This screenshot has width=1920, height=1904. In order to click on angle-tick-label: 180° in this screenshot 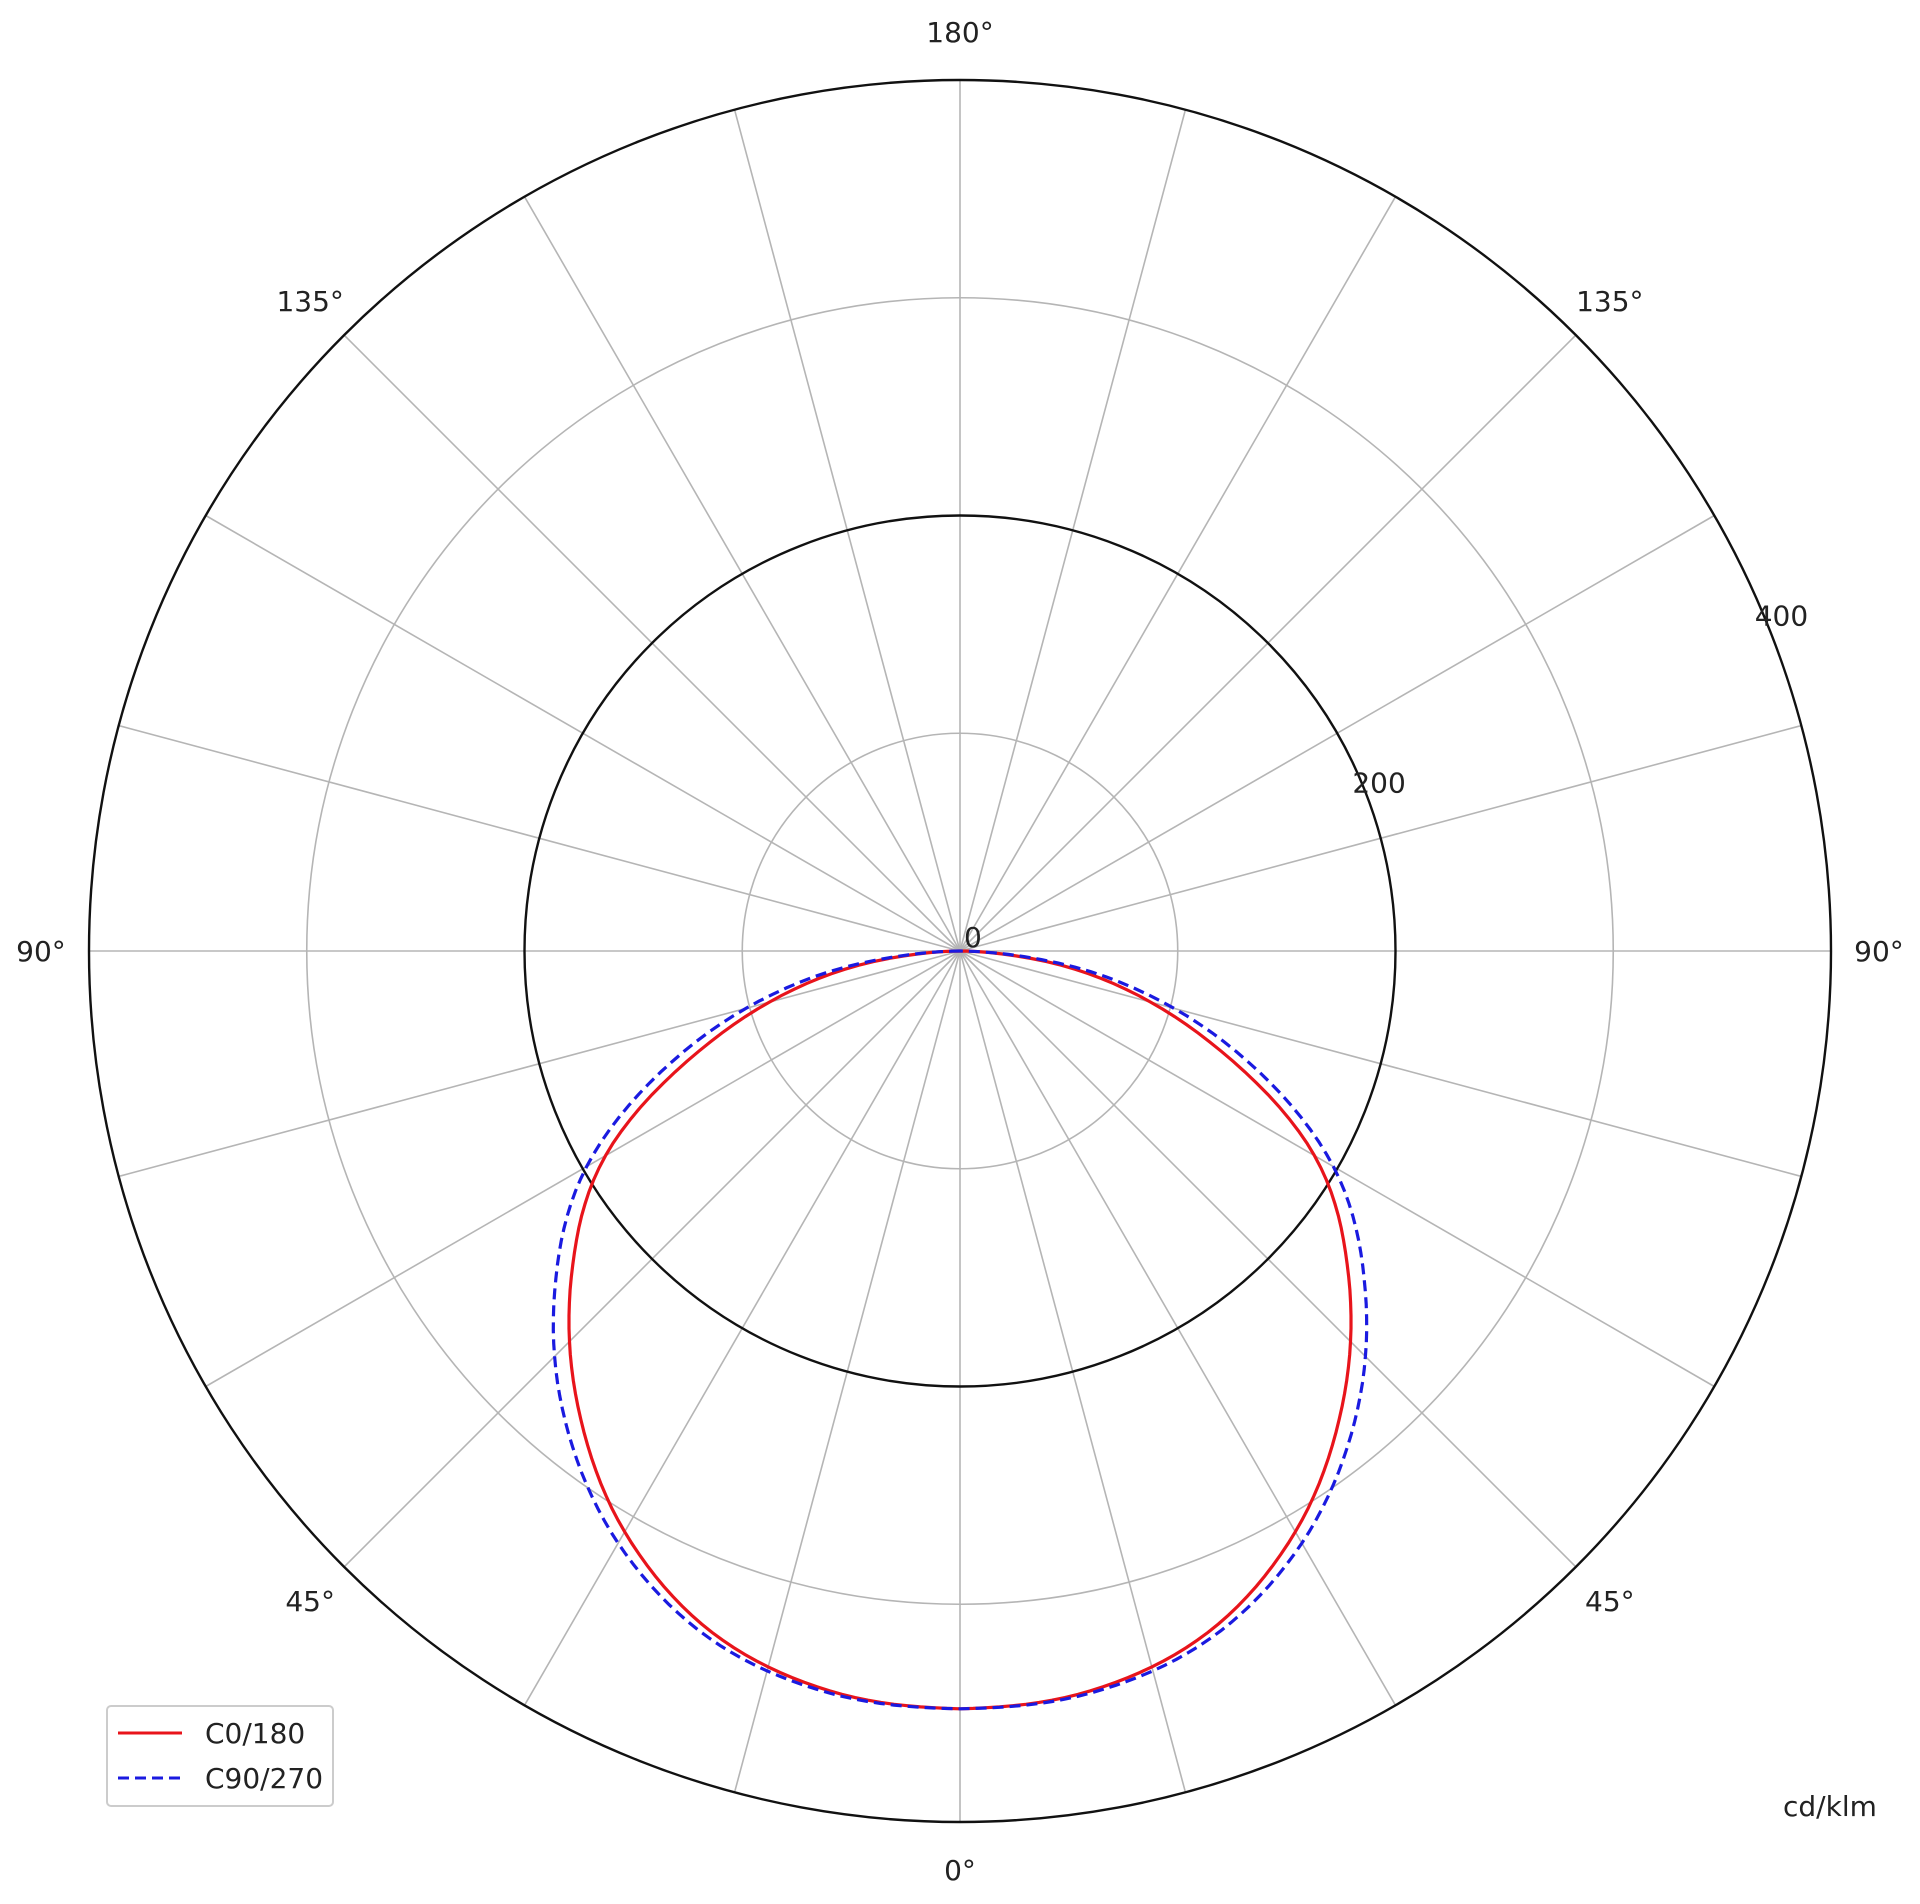, I will do `click(959, 32)`.